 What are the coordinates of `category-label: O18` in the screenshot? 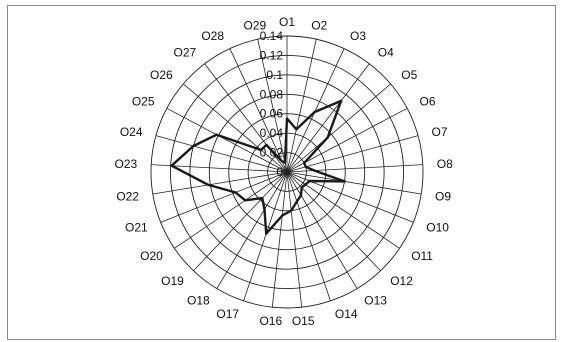 It's located at (198, 301).